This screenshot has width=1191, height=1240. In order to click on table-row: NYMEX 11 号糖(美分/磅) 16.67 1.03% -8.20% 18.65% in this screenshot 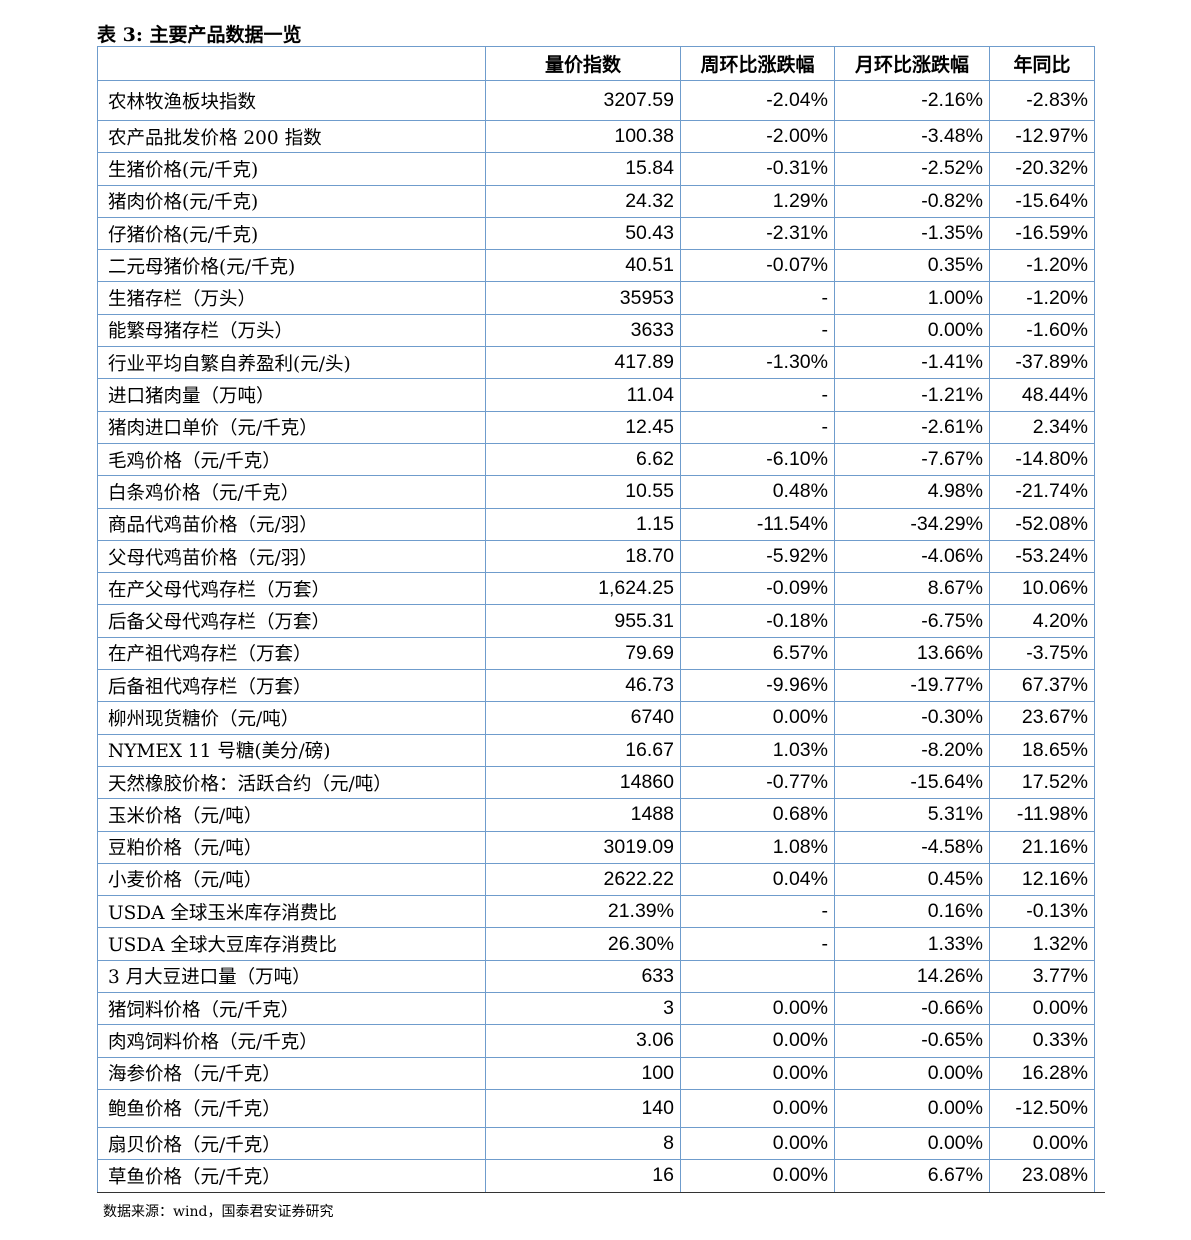, I will do `click(596, 750)`.